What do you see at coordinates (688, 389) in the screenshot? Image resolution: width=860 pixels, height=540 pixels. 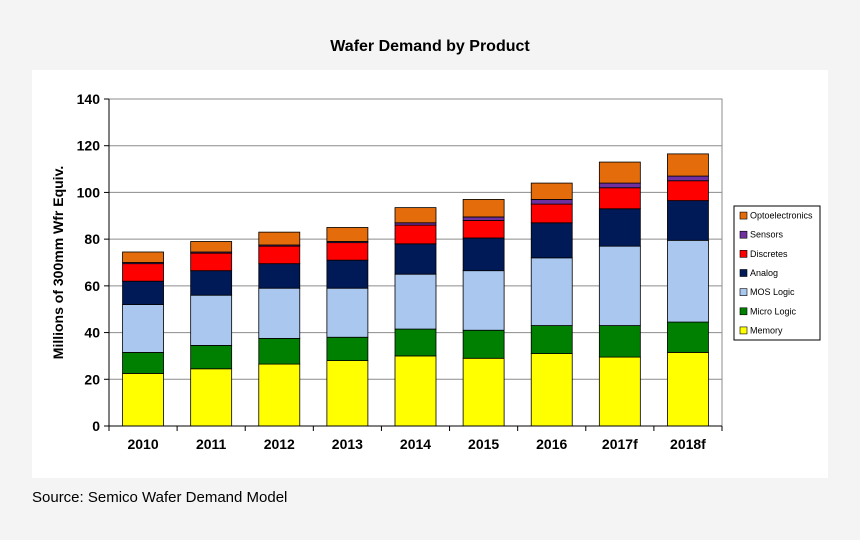 I see `bar-memory-2018f` at bounding box center [688, 389].